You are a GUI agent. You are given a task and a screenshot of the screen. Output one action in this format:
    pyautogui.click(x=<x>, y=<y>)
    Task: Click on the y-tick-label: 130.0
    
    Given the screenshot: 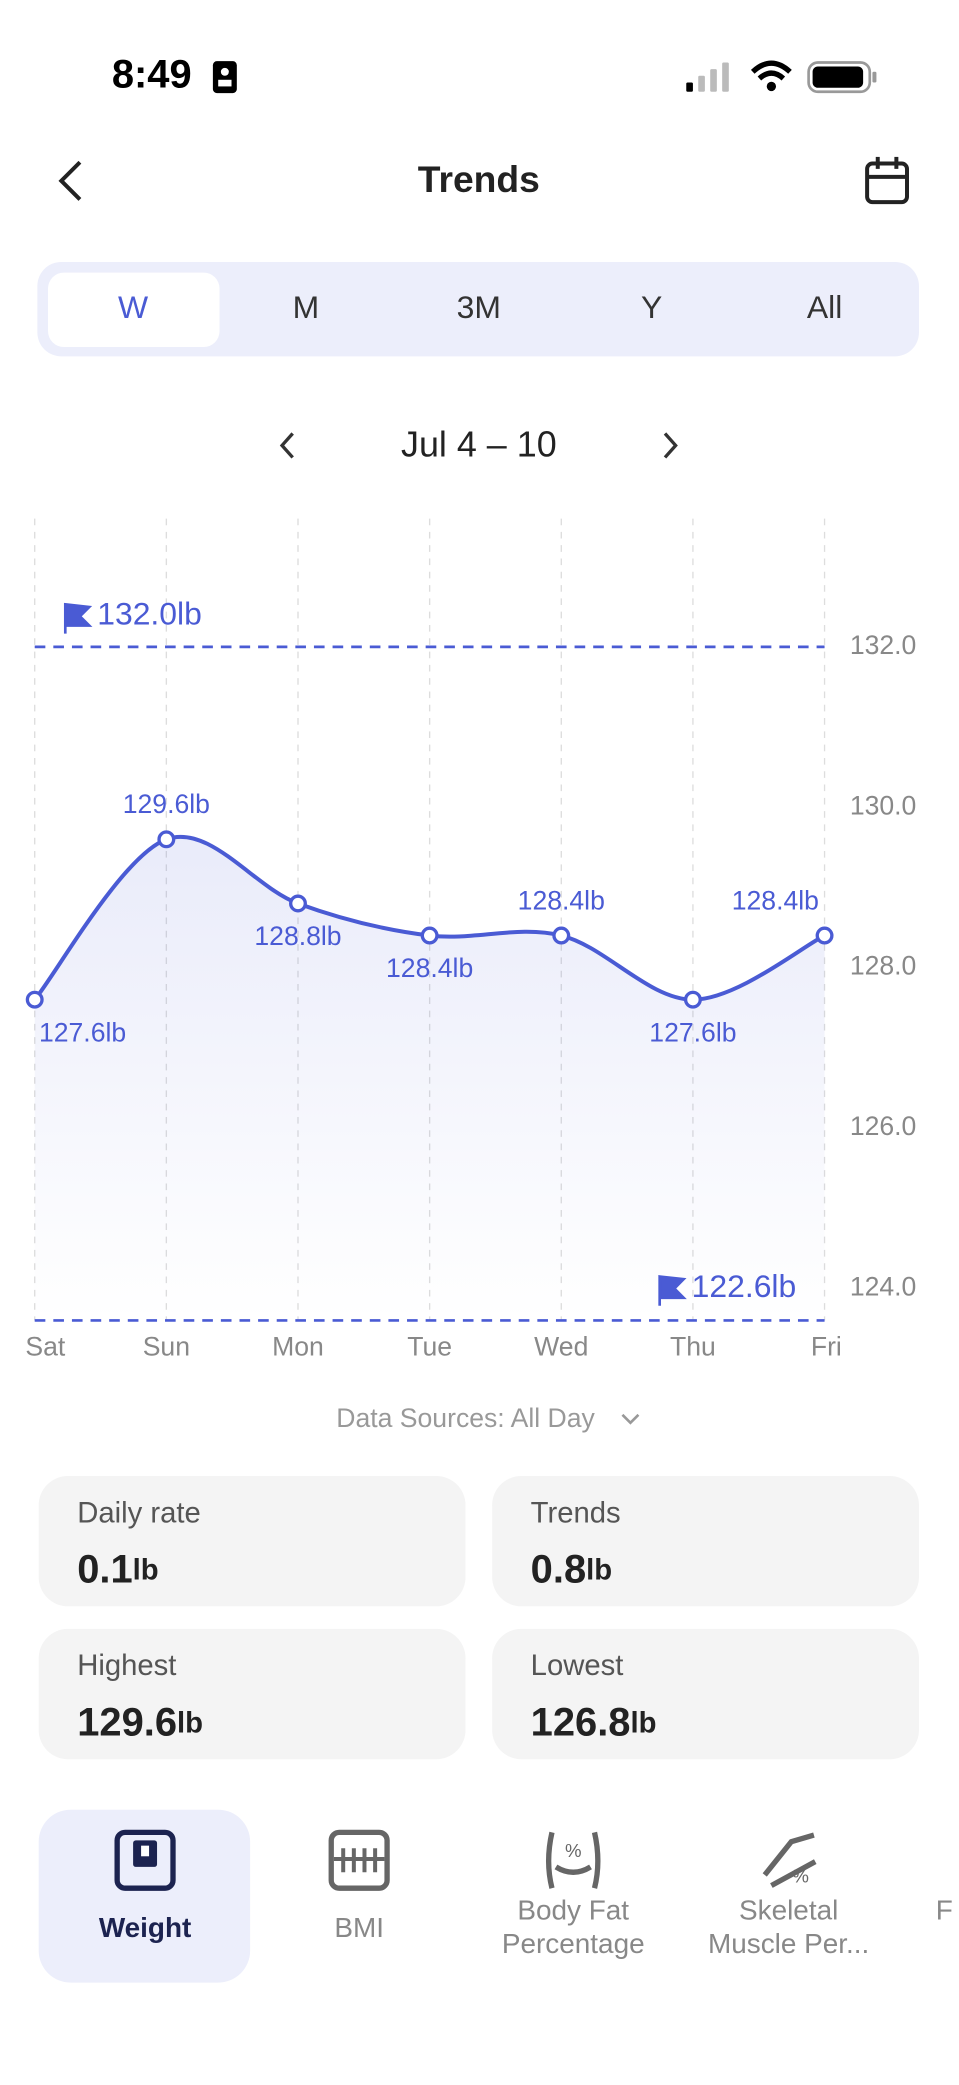 What is the action you would take?
    pyautogui.click(x=883, y=805)
    